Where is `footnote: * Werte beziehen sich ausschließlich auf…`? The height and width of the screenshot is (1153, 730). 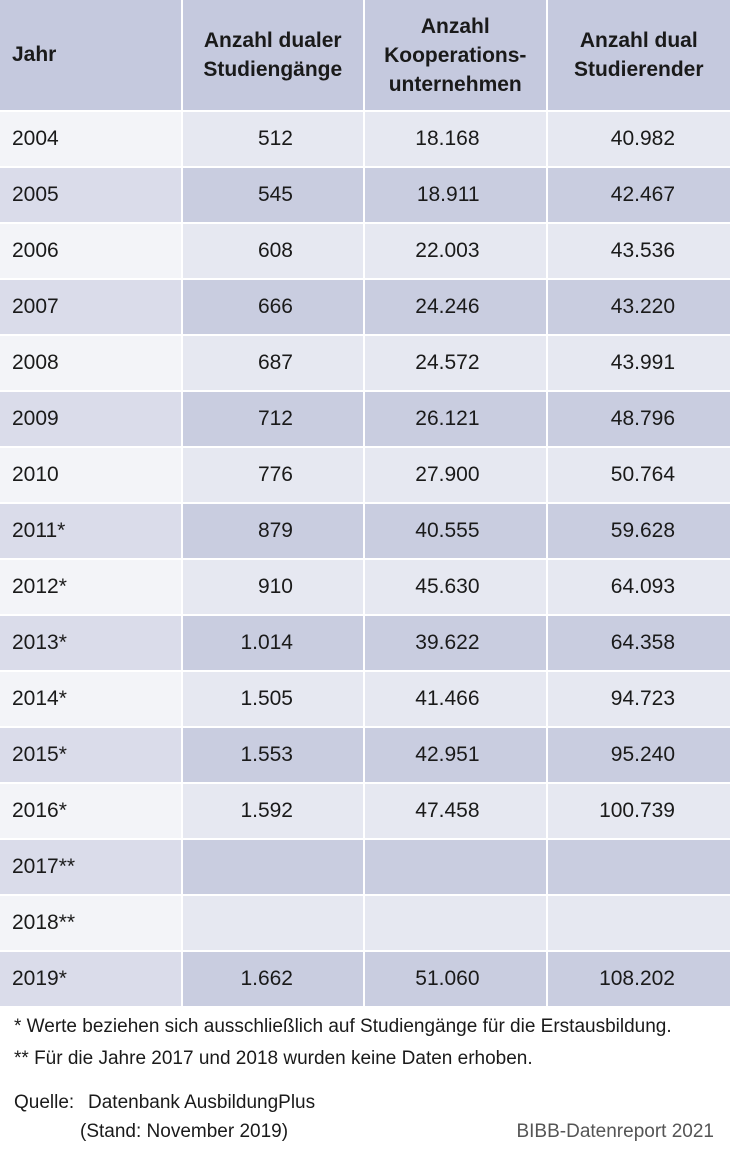 footnote: * Werte beziehen sich ausschließlich auf… is located at coordinates (343, 1026).